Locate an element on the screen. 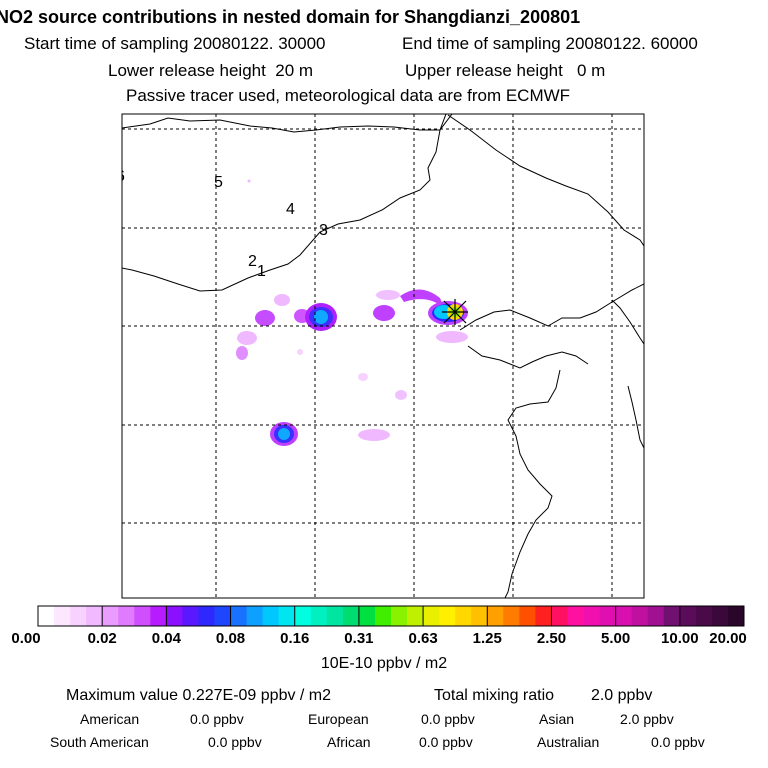 This screenshot has height=768, width=768. trajectory-labels: 6 5 4 3 2 1 is located at coordinates (222, 224).